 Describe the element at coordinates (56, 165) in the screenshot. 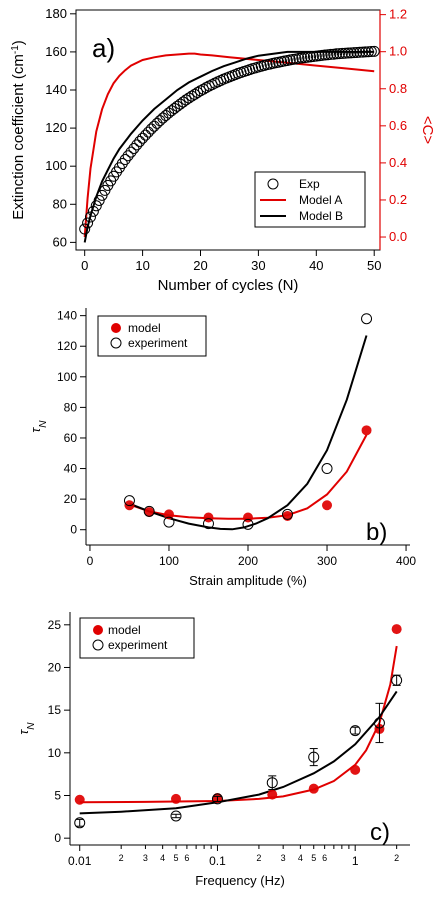

I see `y-tick-label: 100` at that location.